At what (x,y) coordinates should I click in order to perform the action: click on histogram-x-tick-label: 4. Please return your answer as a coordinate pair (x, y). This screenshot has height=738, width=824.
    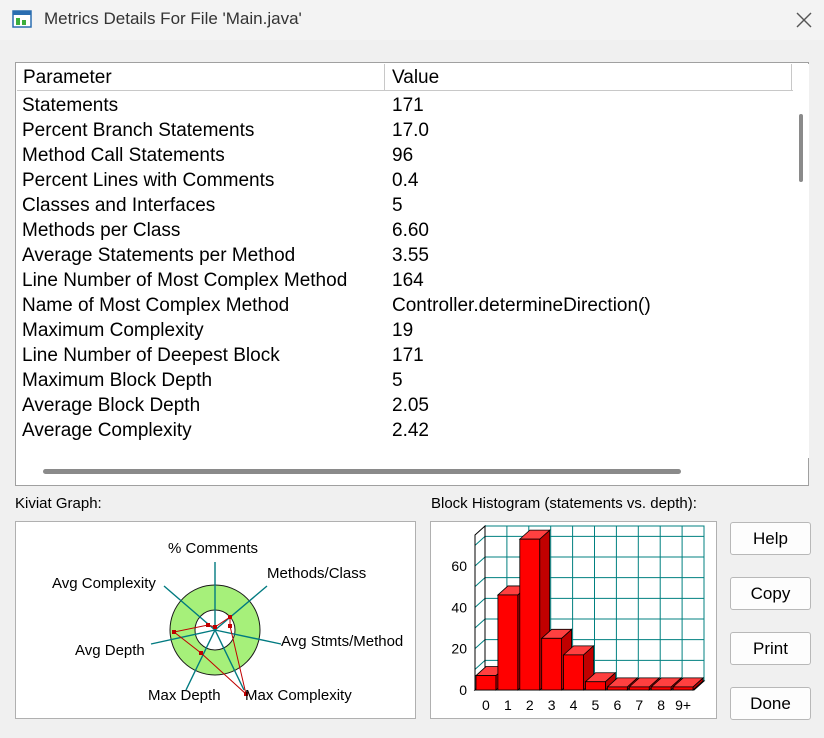
    Looking at the image, I should click on (574, 705).